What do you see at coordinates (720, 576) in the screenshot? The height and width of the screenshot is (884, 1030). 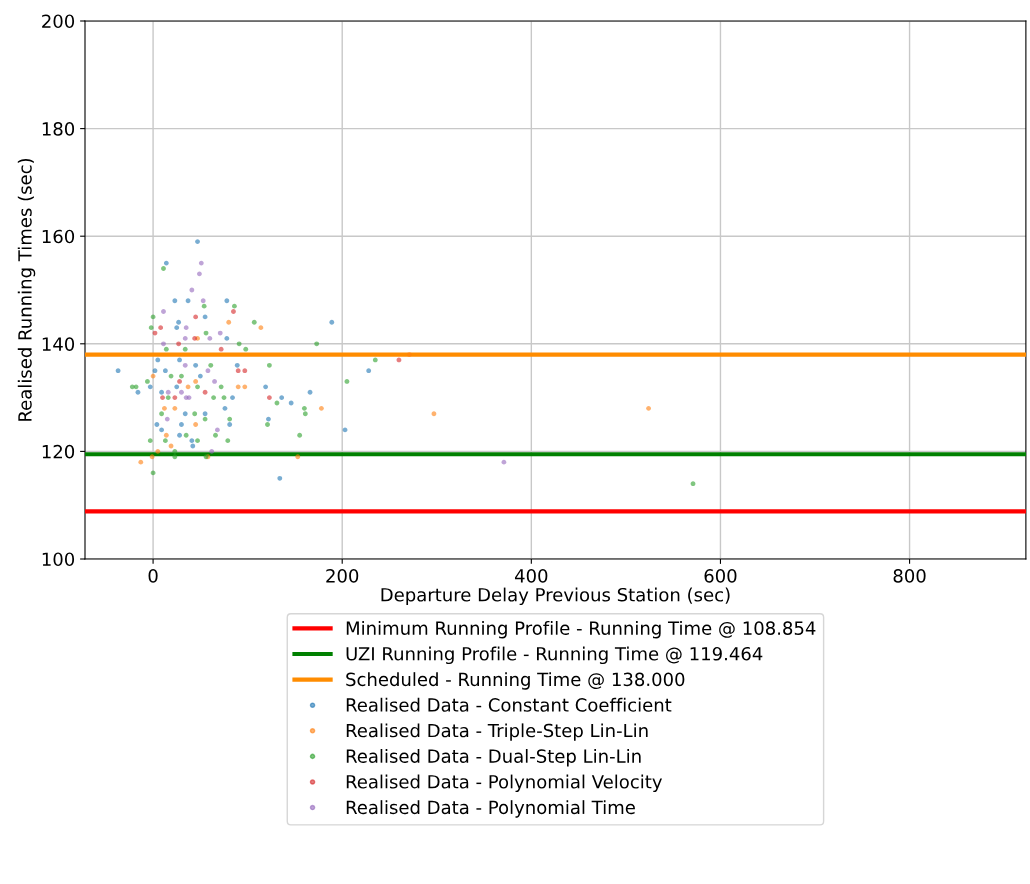 I see `x-tick-label: 600` at bounding box center [720, 576].